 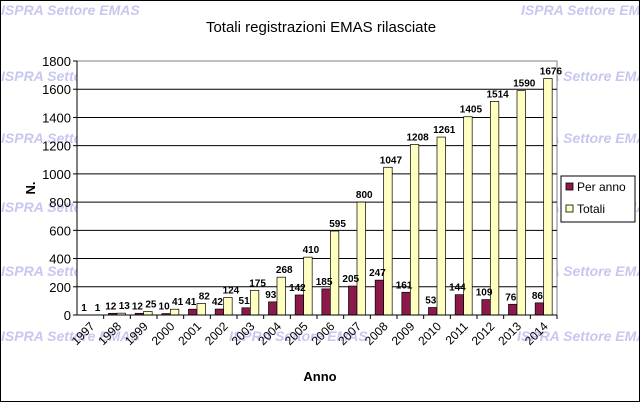 What do you see at coordinates (511, 297) in the screenshot?
I see `data-label-per-anno: 76` at bounding box center [511, 297].